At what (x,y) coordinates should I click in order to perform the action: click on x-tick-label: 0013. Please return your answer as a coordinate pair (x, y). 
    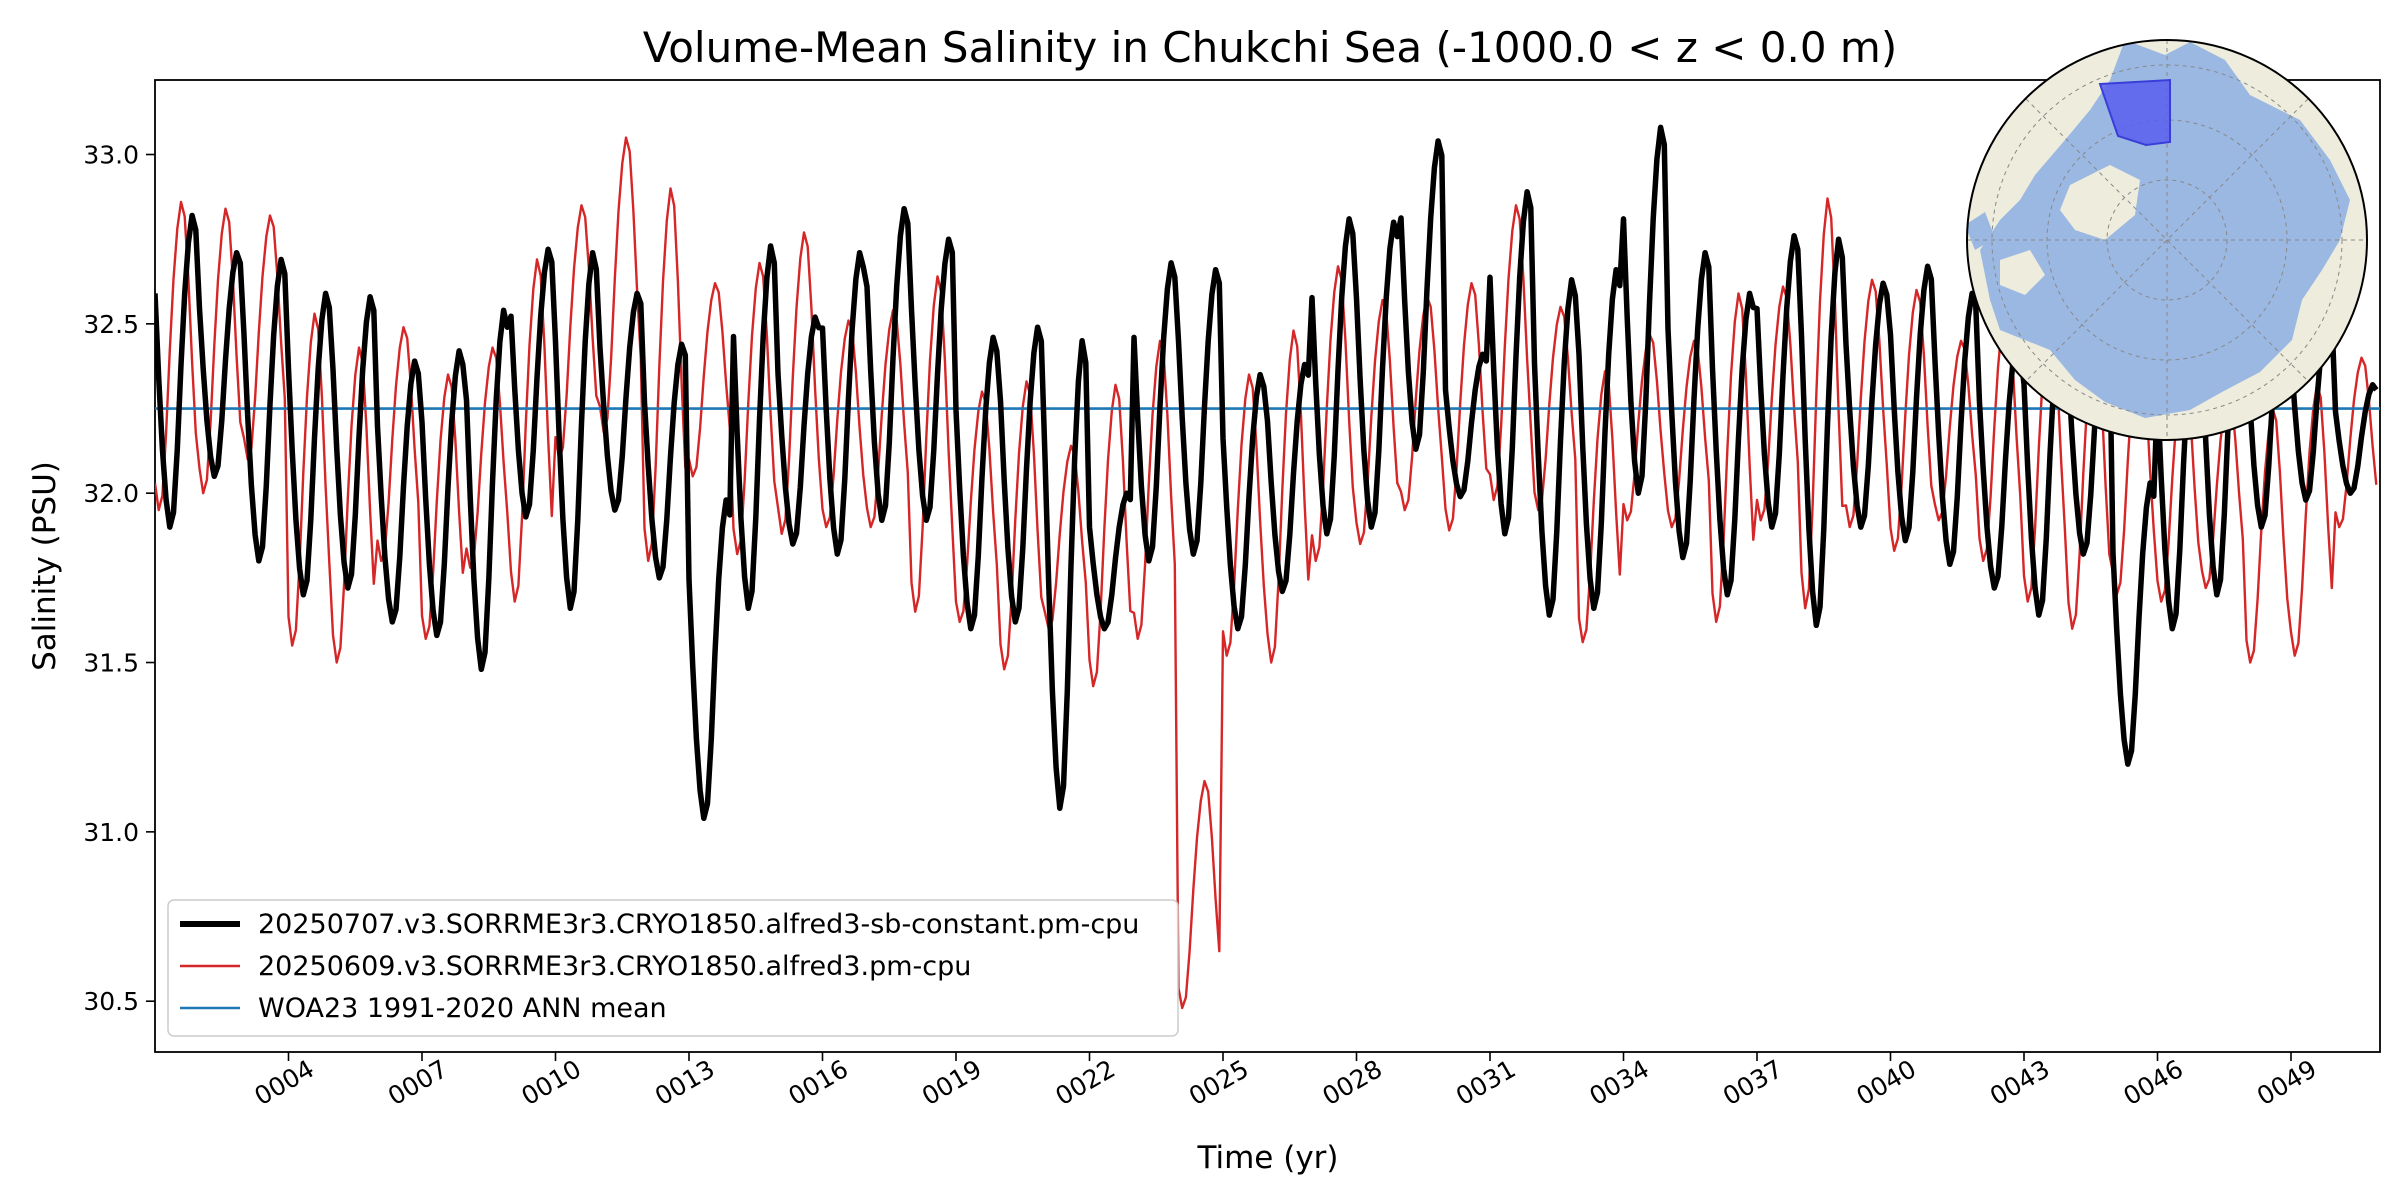
    Looking at the image, I should click on (685, 1082).